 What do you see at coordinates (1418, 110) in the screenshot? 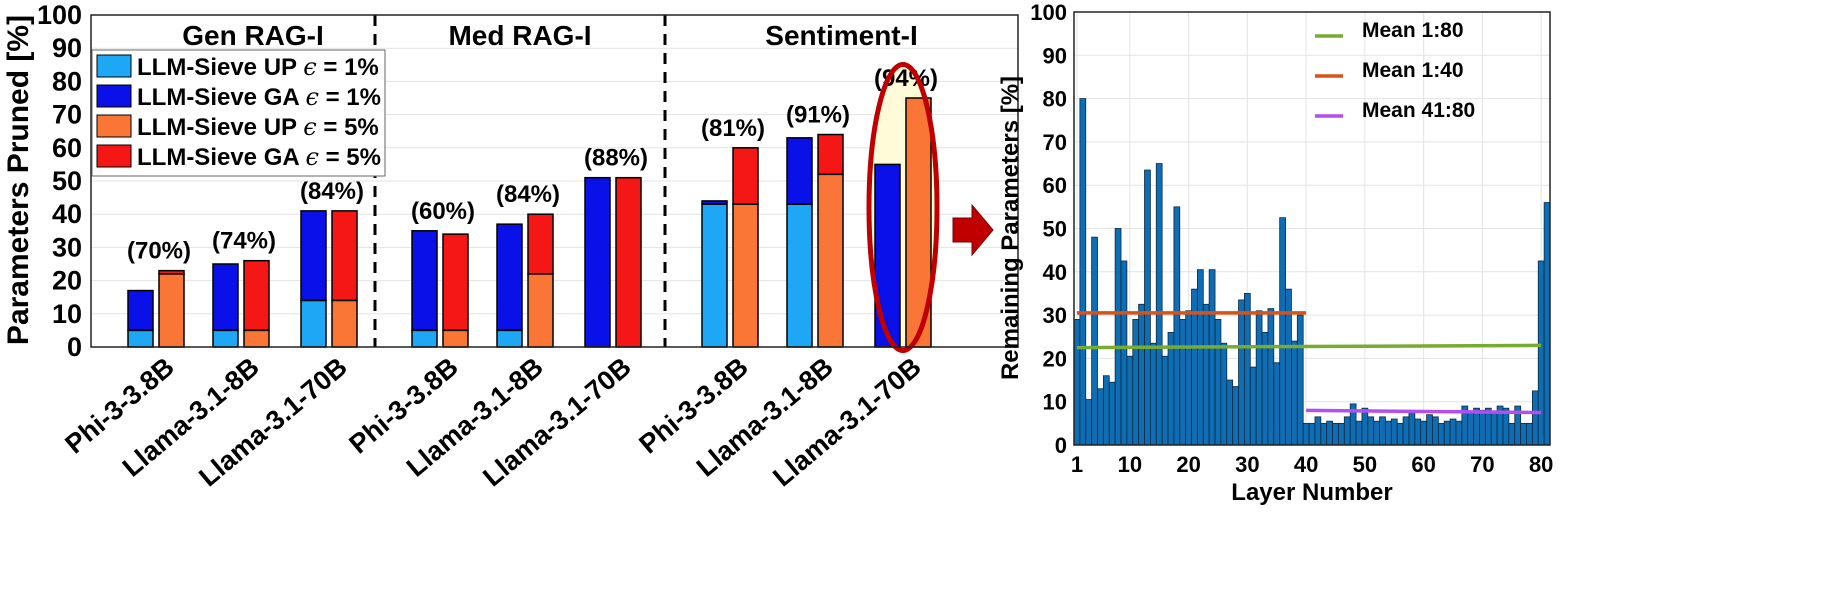
I see `legend-label-mean_last: Mean 41:80` at bounding box center [1418, 110].